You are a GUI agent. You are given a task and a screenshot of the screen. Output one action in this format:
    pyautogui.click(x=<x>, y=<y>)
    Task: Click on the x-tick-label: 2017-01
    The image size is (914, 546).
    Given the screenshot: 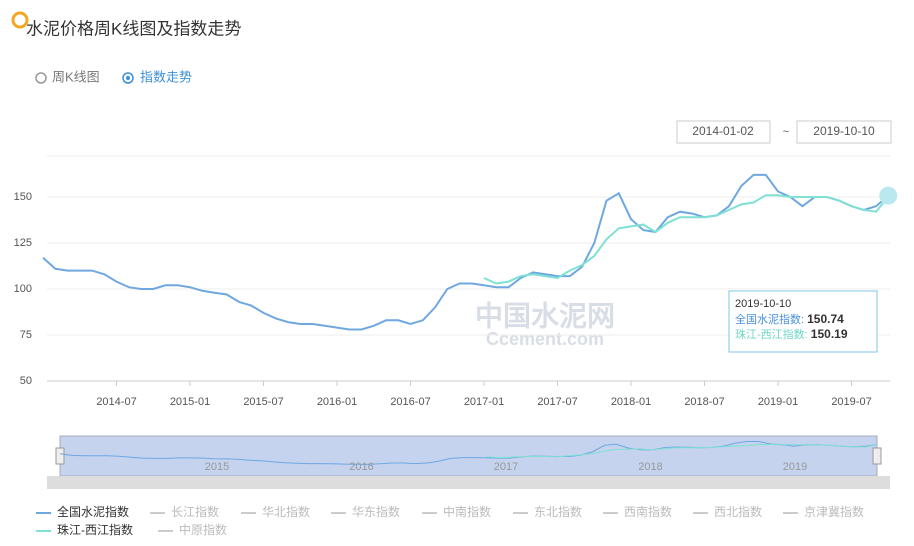 What is the action you would take?
    pyautogui.click(x=484, y=402)
    